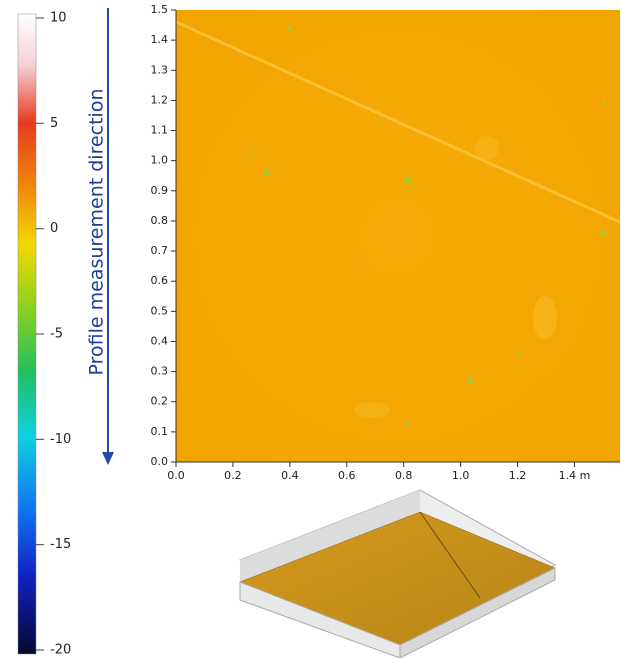 This screenshot has height=658, width=621. Describe the element at coordinates (160, 461) in the screenshot. I see `y-tick-label: 0.0` at that location.